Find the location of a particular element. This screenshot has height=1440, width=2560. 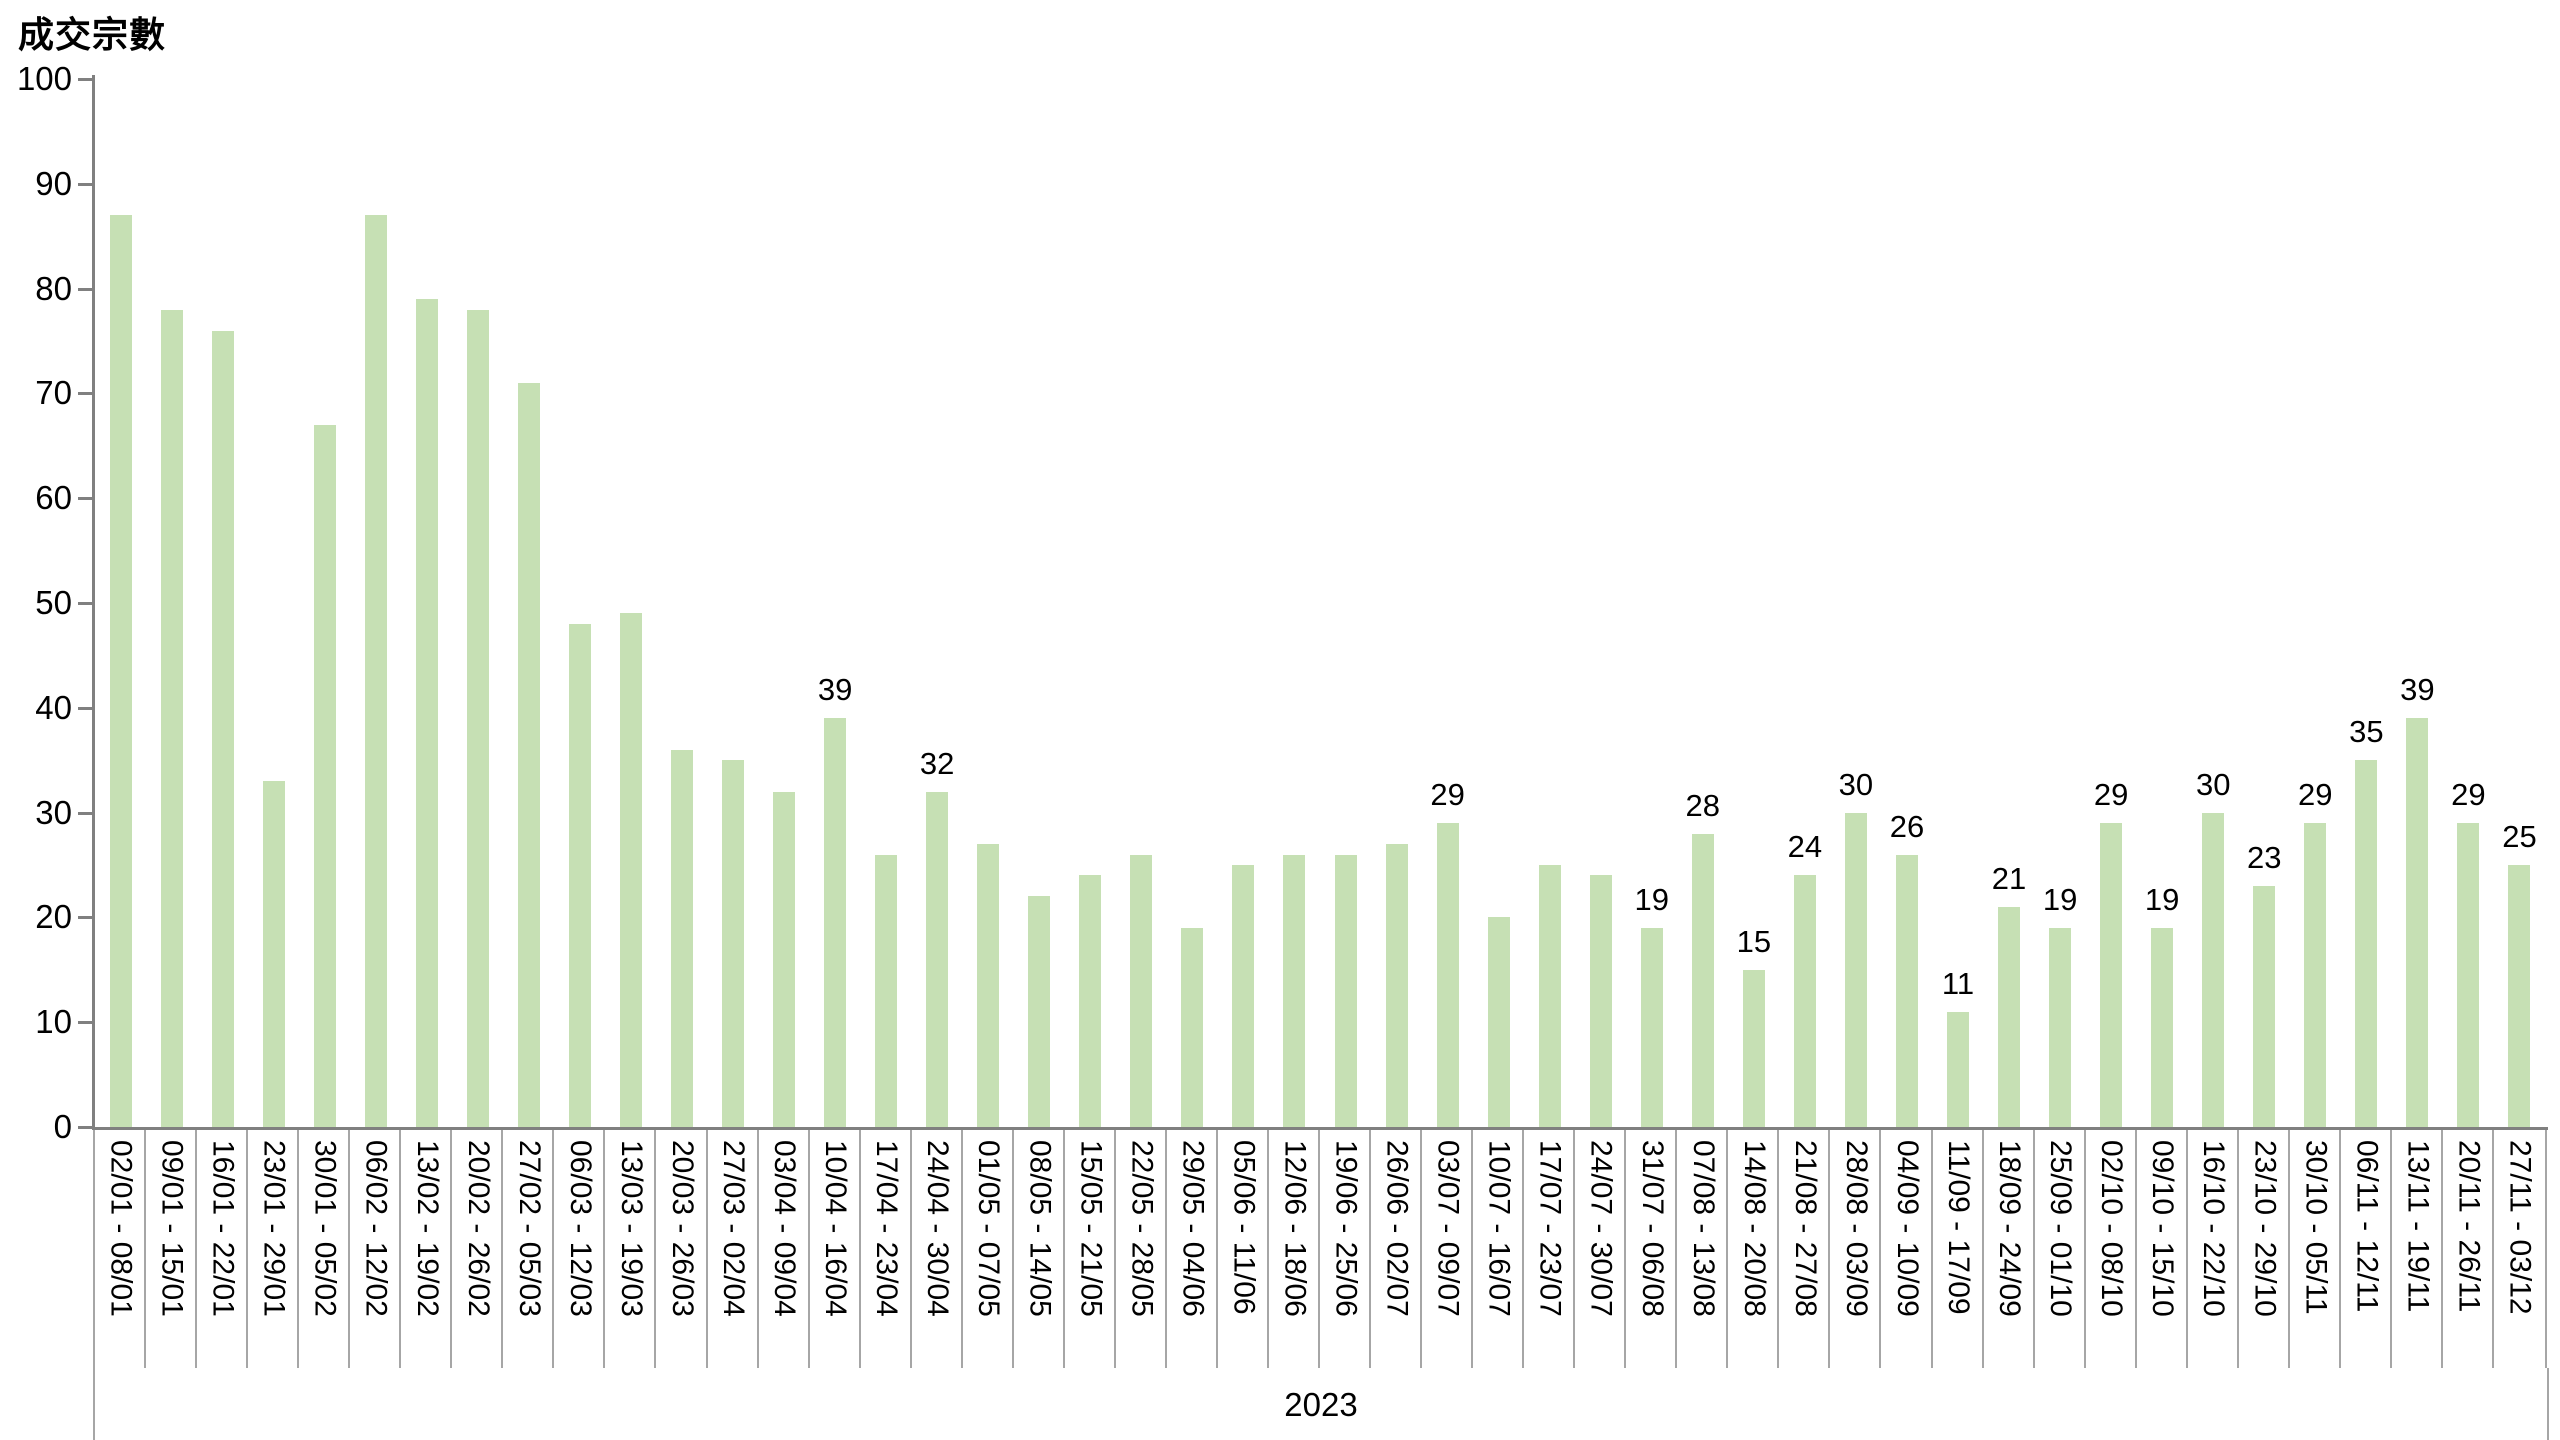

x-tick-label-cell: 01/05 - 07/05 is located at coordinates (987, 1249).